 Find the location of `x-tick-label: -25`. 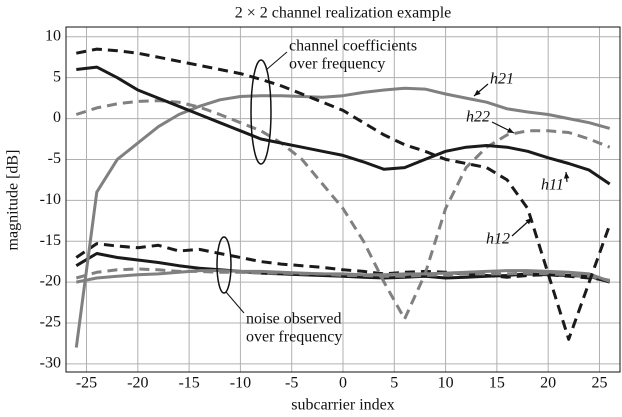

x-tick-label: -25 is located at coordinates (86, 383).